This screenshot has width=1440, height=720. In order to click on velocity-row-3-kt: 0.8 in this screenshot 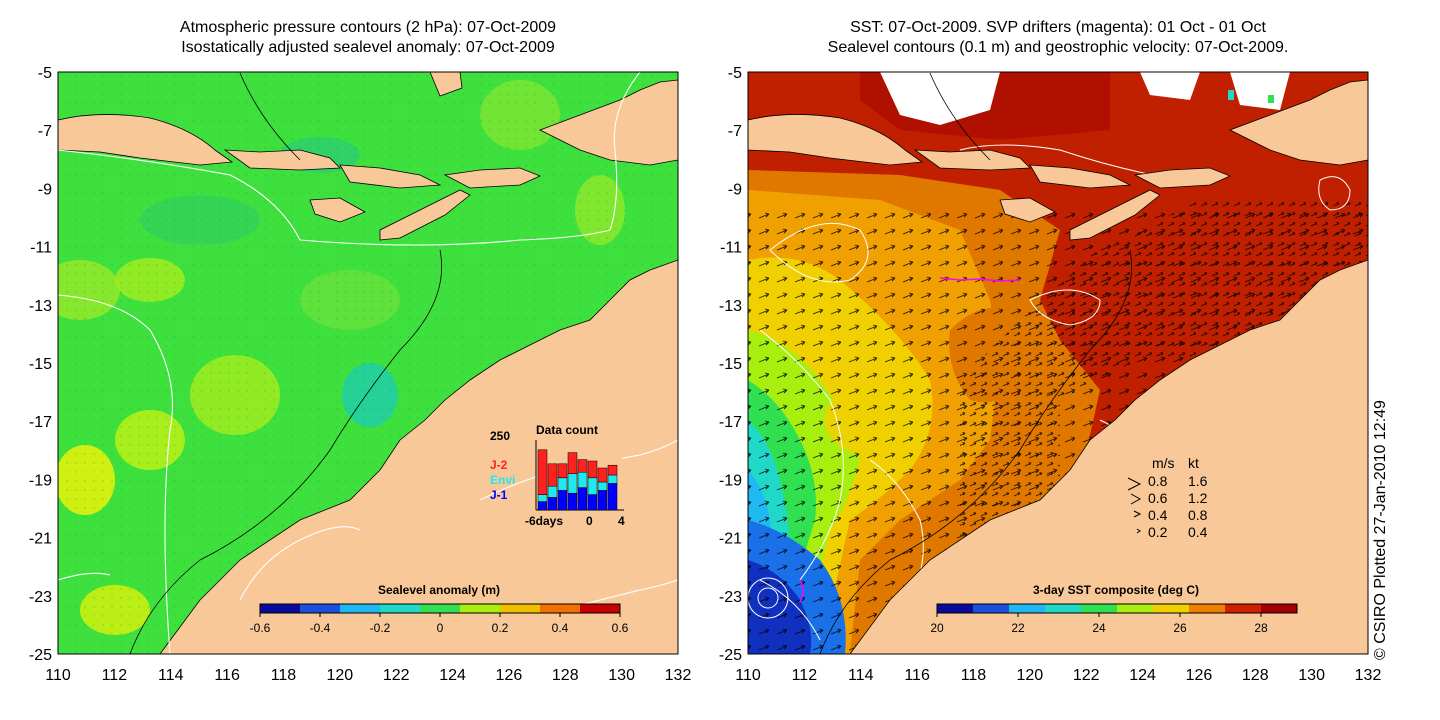, I will do `click(1198, 515)`.